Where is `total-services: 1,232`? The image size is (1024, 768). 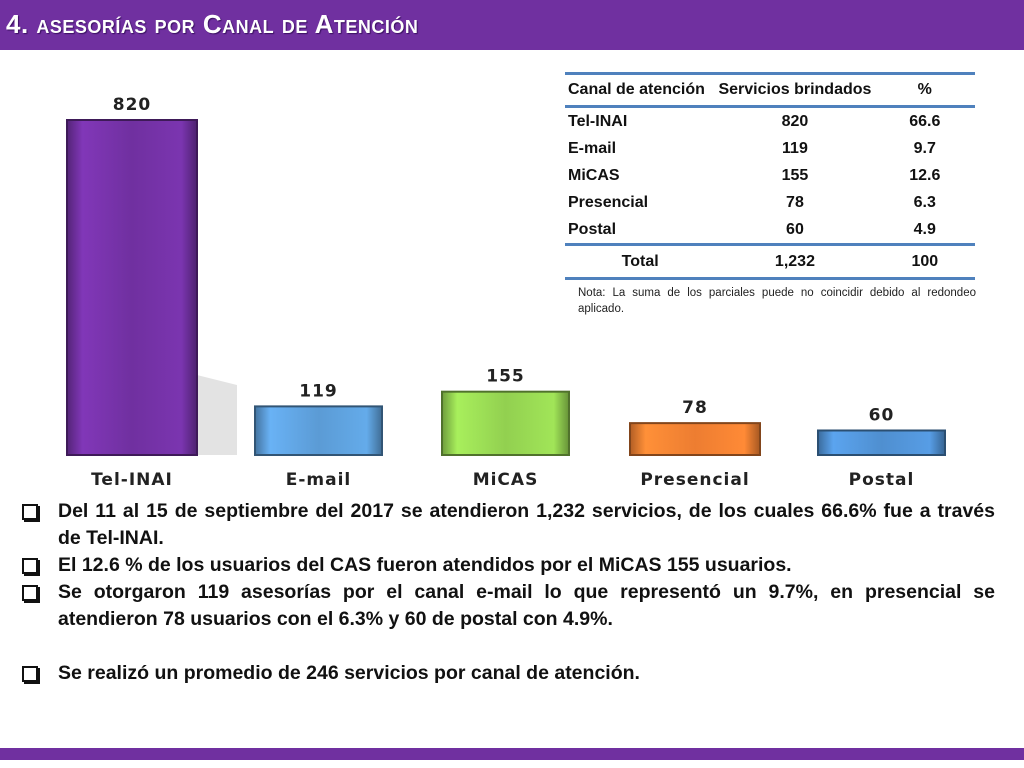 total-services: 1,232 is located at coordinates (795, 261).